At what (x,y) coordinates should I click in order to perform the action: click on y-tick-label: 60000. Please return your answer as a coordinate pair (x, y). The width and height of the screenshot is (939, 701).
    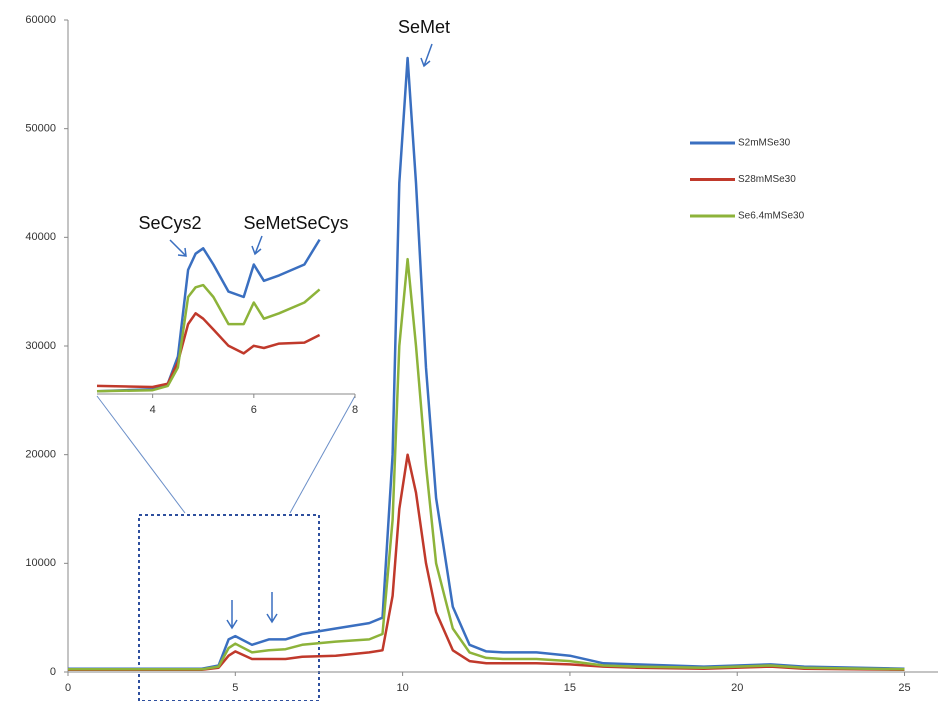
    Looking at the image, I should click on (40, 20).